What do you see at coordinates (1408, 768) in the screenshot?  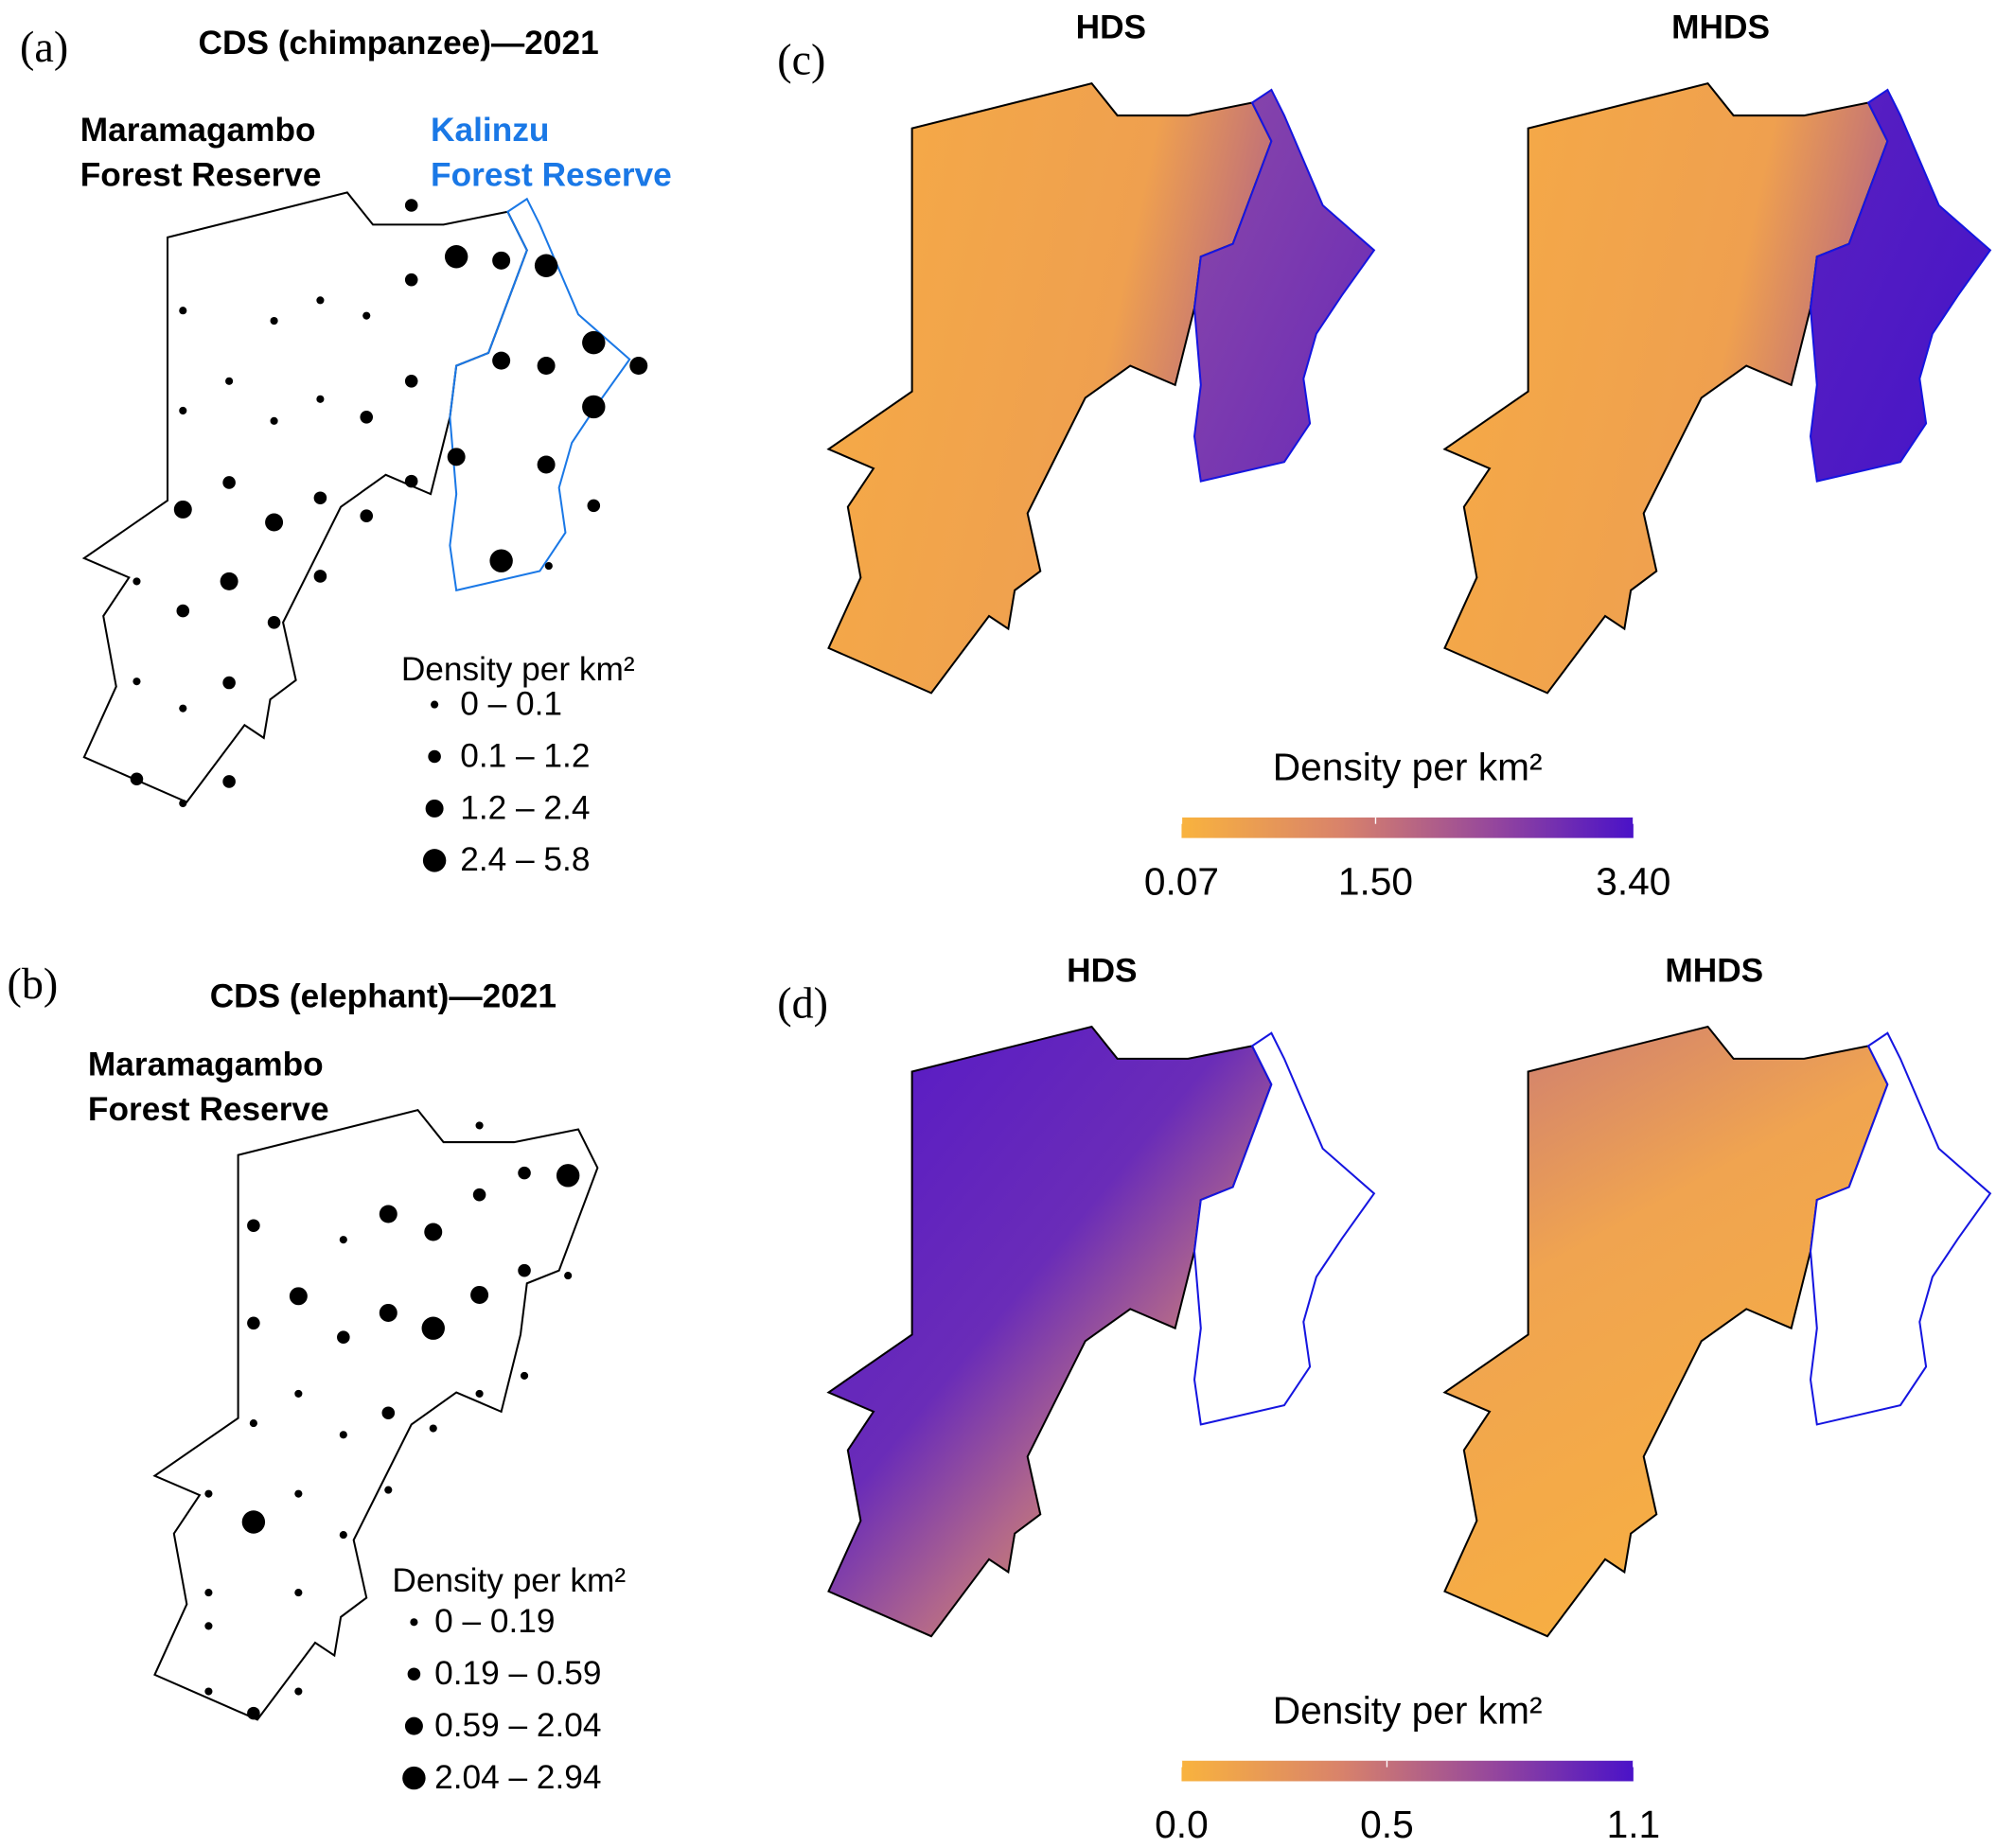 I see `colorbar-title: Density per km²` at bounding box center [1408, 768].